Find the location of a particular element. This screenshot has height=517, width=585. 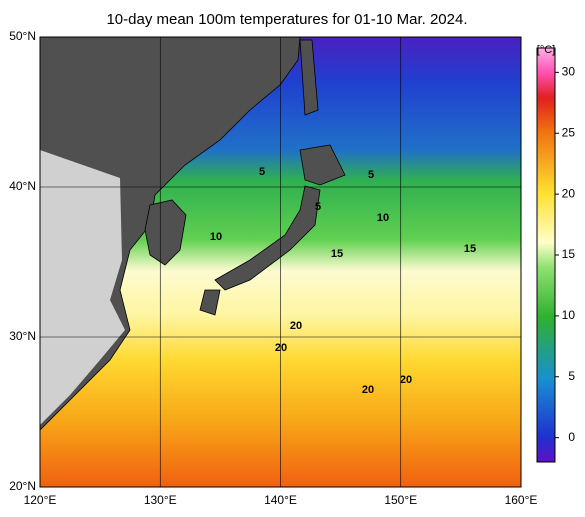

colorbar-tick-label: 5 is located at coordinates (571, 376).